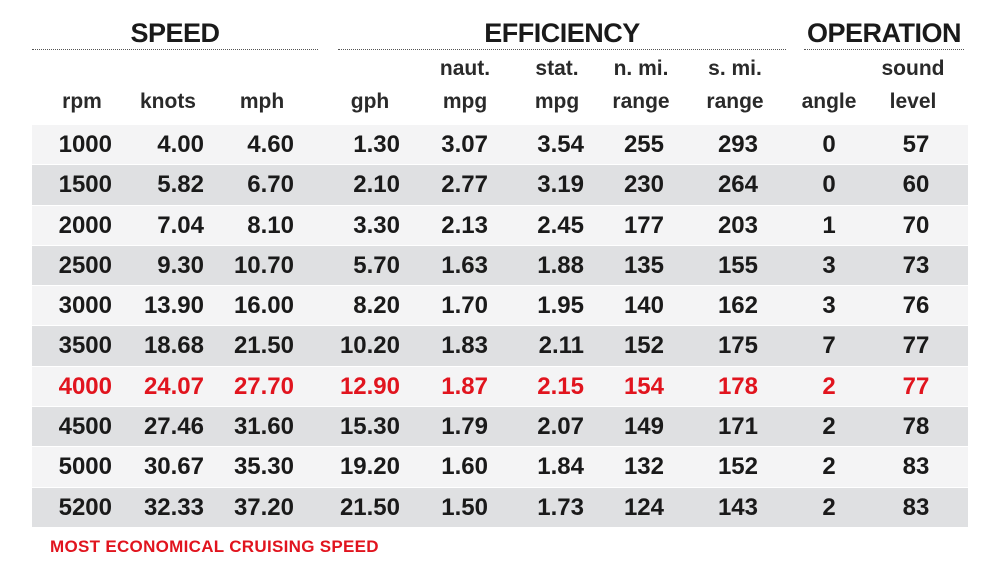 The width and height of the screenshot is (1000, 588). What do you see at coordinates (737, 225) in the screenshot?
I see `cell-smi-range: 203` at bounding box center [737, 225].